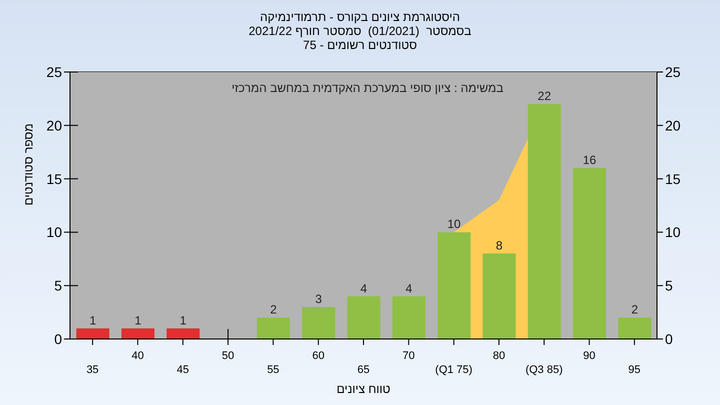  What do you see at coordinates (634, 370) in the screenshot?
I see `x-tick-label: 95` at bounding box center [634, 370].